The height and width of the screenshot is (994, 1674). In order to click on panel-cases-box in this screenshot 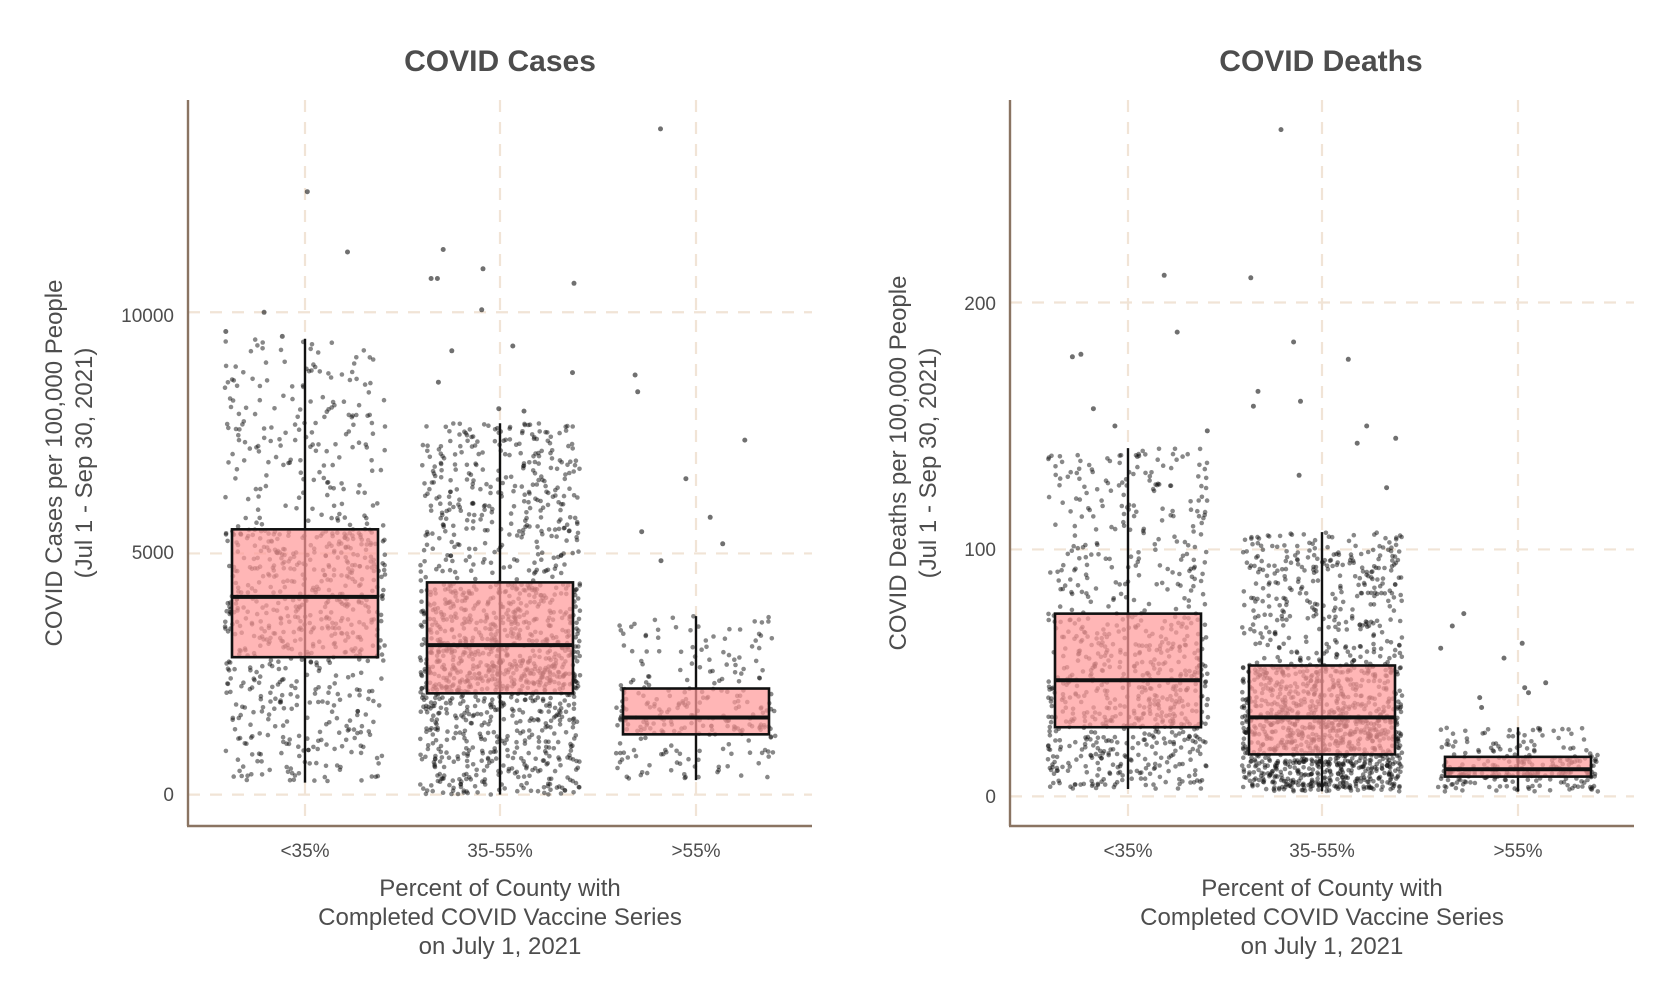, I will do `click(500, 638)`.